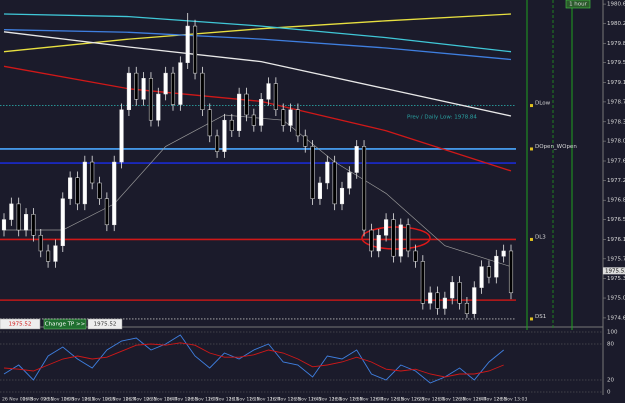 This screenshot has width=625, height=403. What do you see at coordinates (540, 317) in the screenshot?
I see `level-label: DS1` at bounding box center [540, 317].